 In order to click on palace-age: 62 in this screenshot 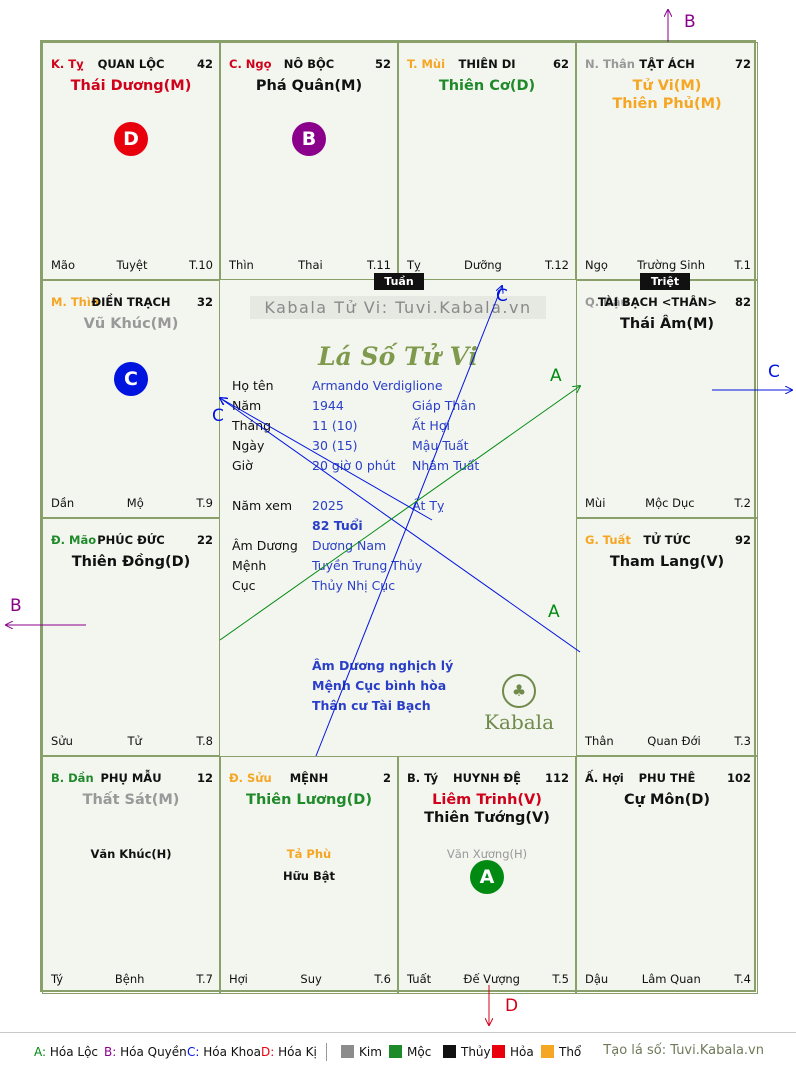, I will do `click(560, 64)`.